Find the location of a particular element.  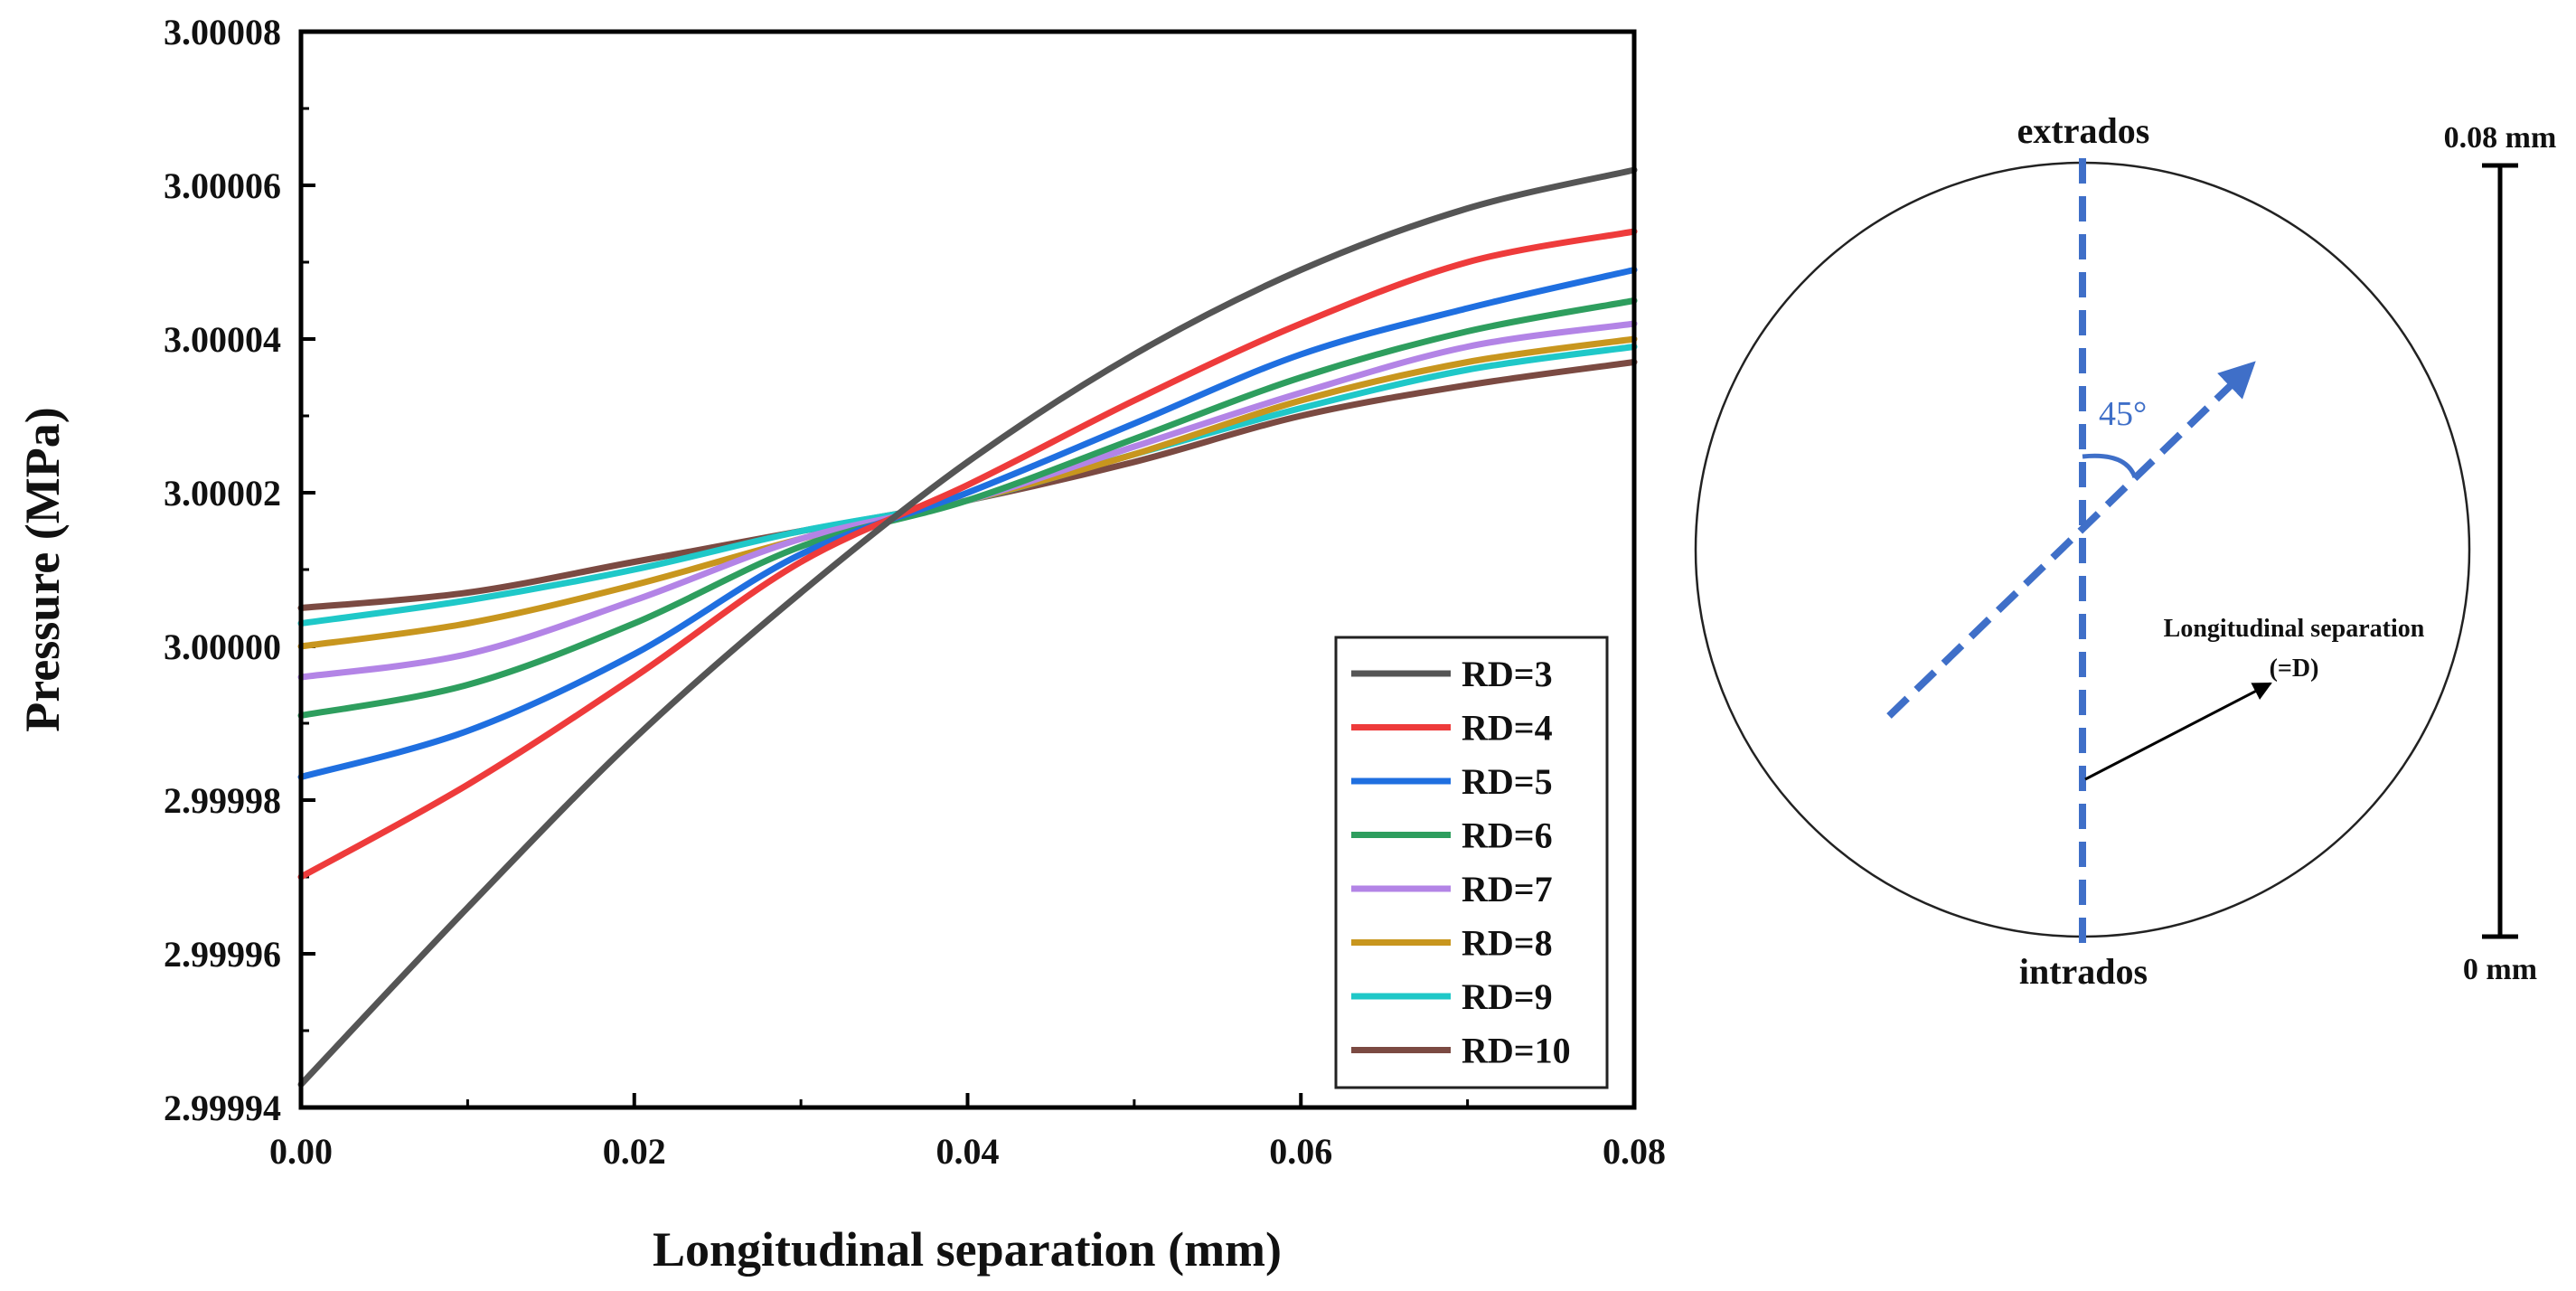

annotation-arrow is located at coordinates (2178, 731).